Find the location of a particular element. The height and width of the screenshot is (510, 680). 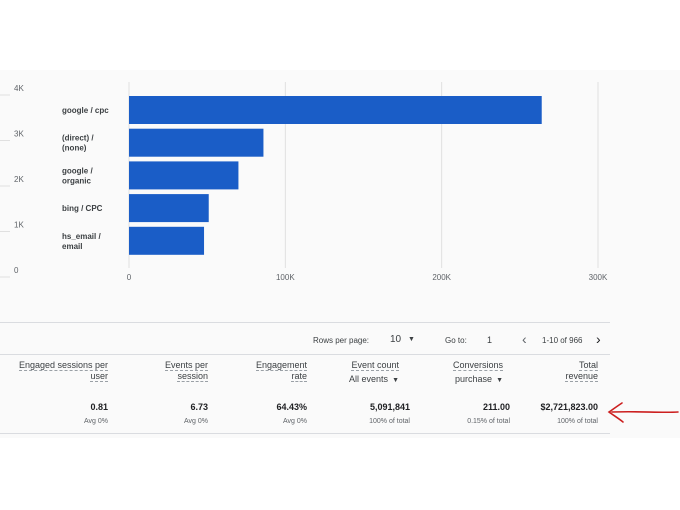

top-whitespace is located at coordinates (340, 35).